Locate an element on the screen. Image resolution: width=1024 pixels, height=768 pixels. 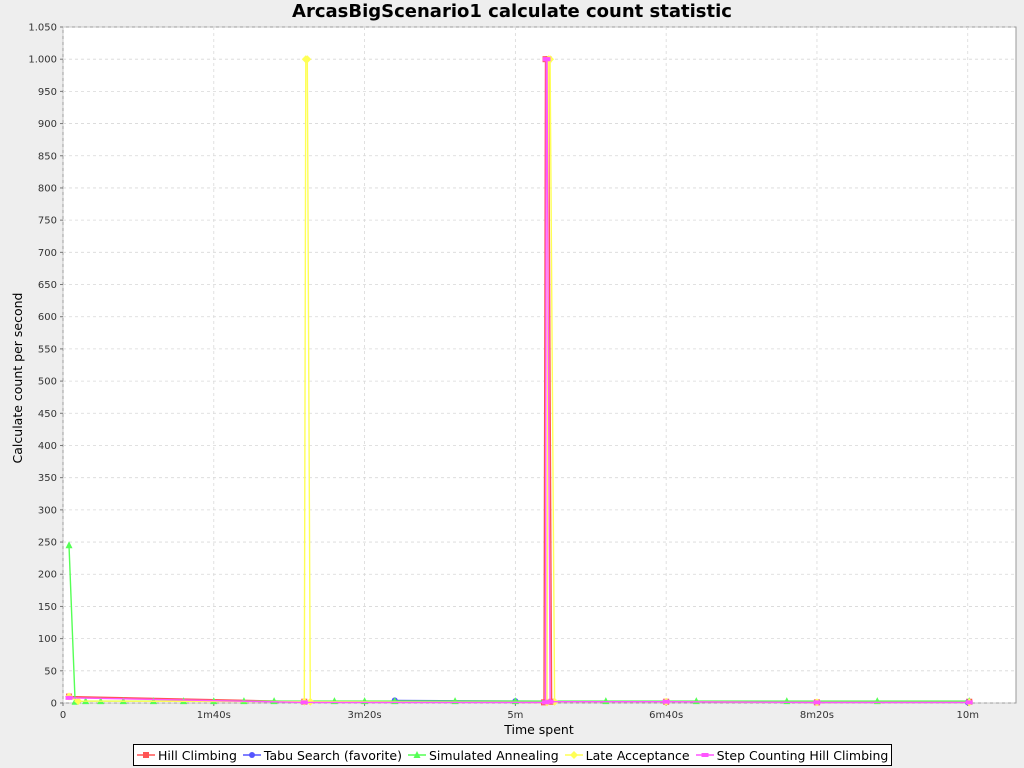
legend-item-late-acceptance: Late Acceptance is located at coordinates (627, 755).